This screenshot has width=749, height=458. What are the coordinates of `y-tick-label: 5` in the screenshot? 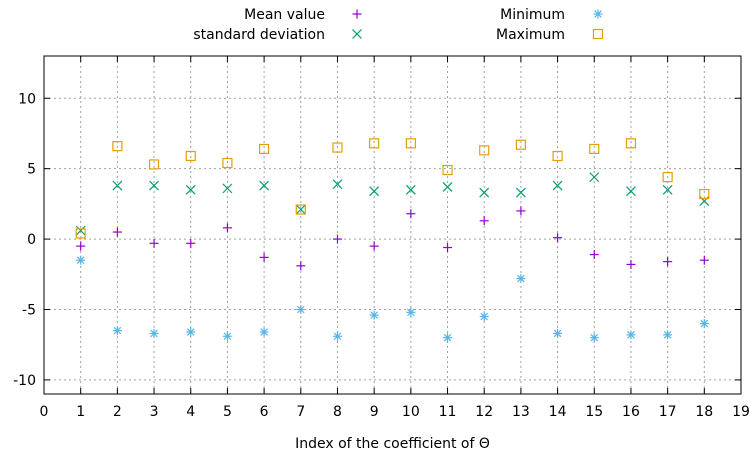 It's located at (31, 170).